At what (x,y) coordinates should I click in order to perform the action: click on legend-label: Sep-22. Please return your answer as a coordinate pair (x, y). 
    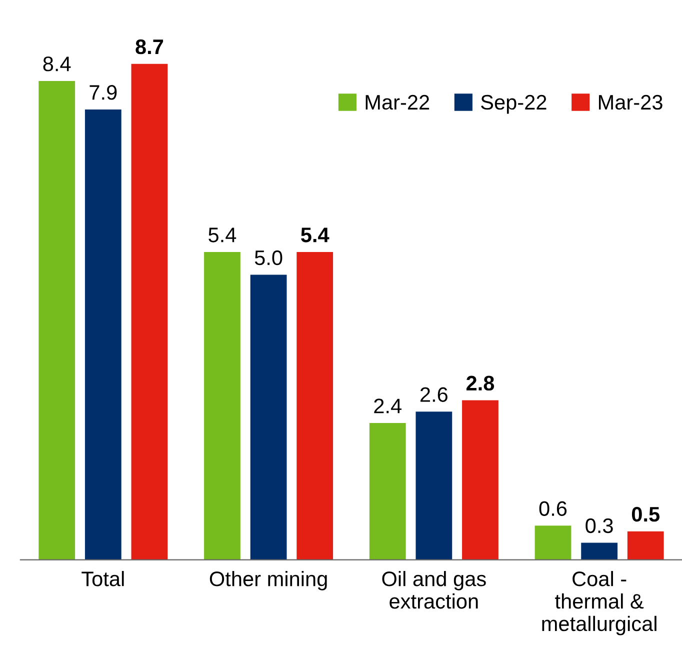
    Looking at the image, I should click on (513, 104).